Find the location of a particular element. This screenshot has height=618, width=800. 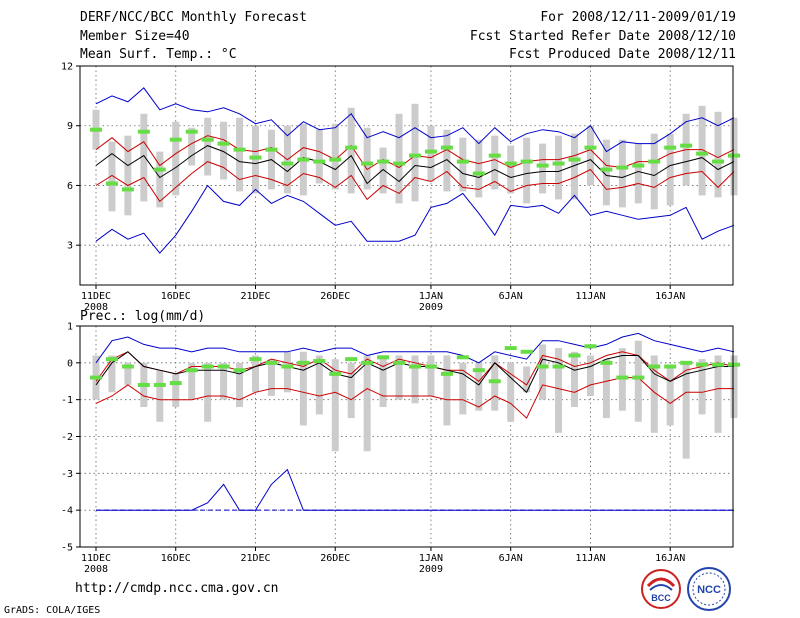

y-tick-label: 0 is located at coordinates (70, 363).